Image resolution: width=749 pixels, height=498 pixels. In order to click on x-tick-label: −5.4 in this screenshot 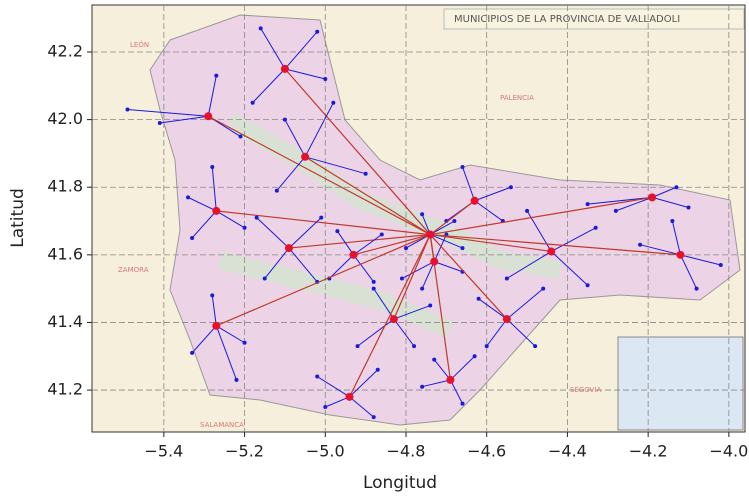, I will do `click(163, 451)`.